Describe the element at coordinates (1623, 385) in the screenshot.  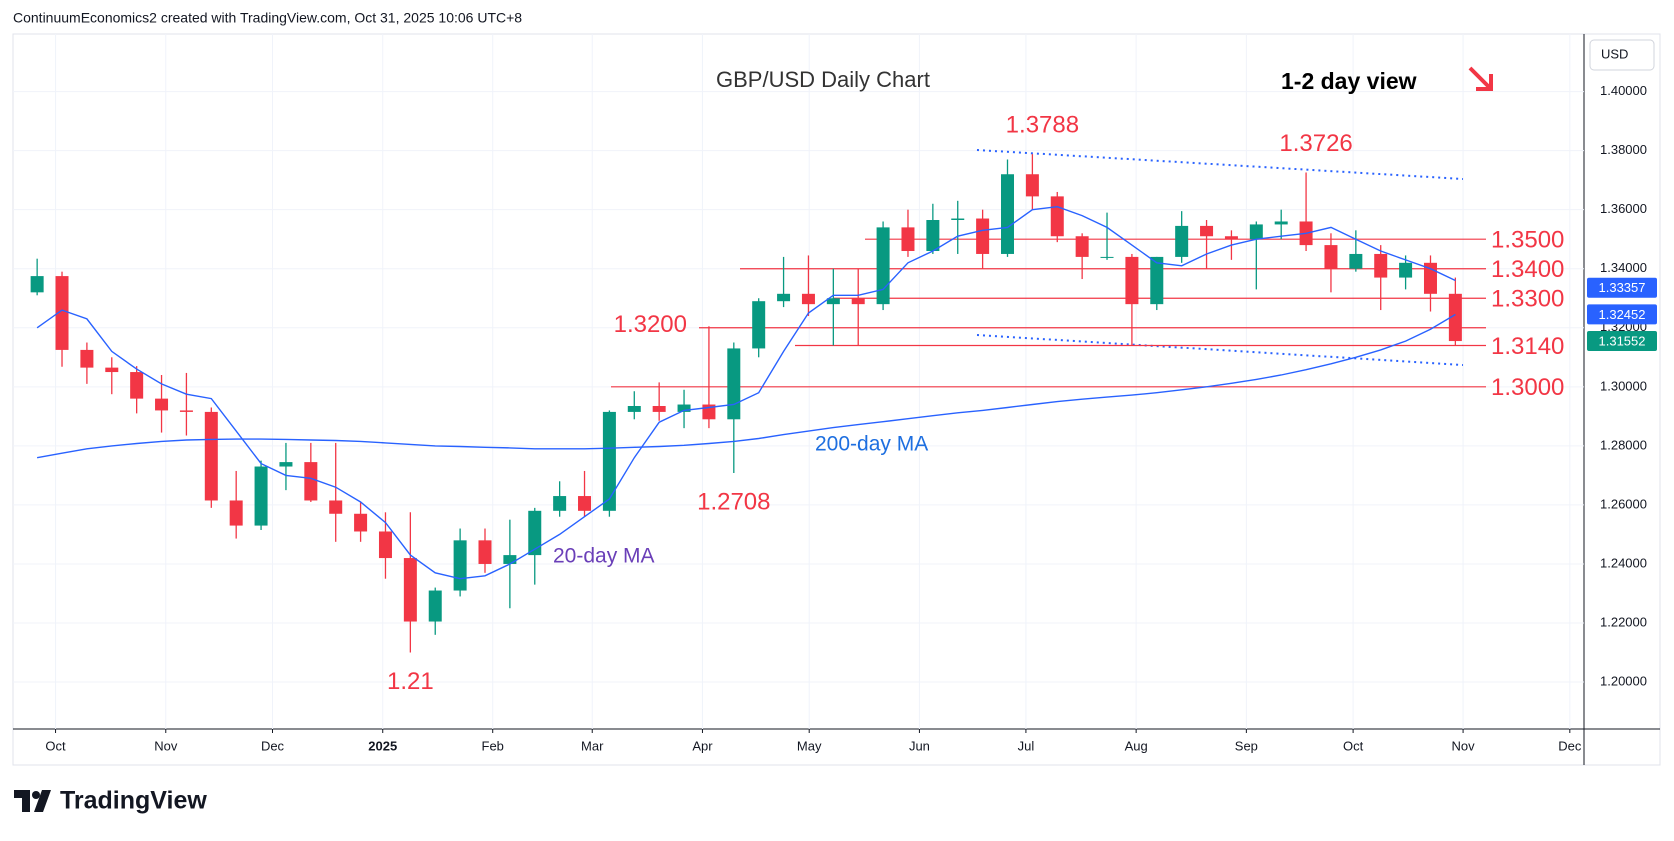
I see `y-tick-label: 1.30000` at that location.